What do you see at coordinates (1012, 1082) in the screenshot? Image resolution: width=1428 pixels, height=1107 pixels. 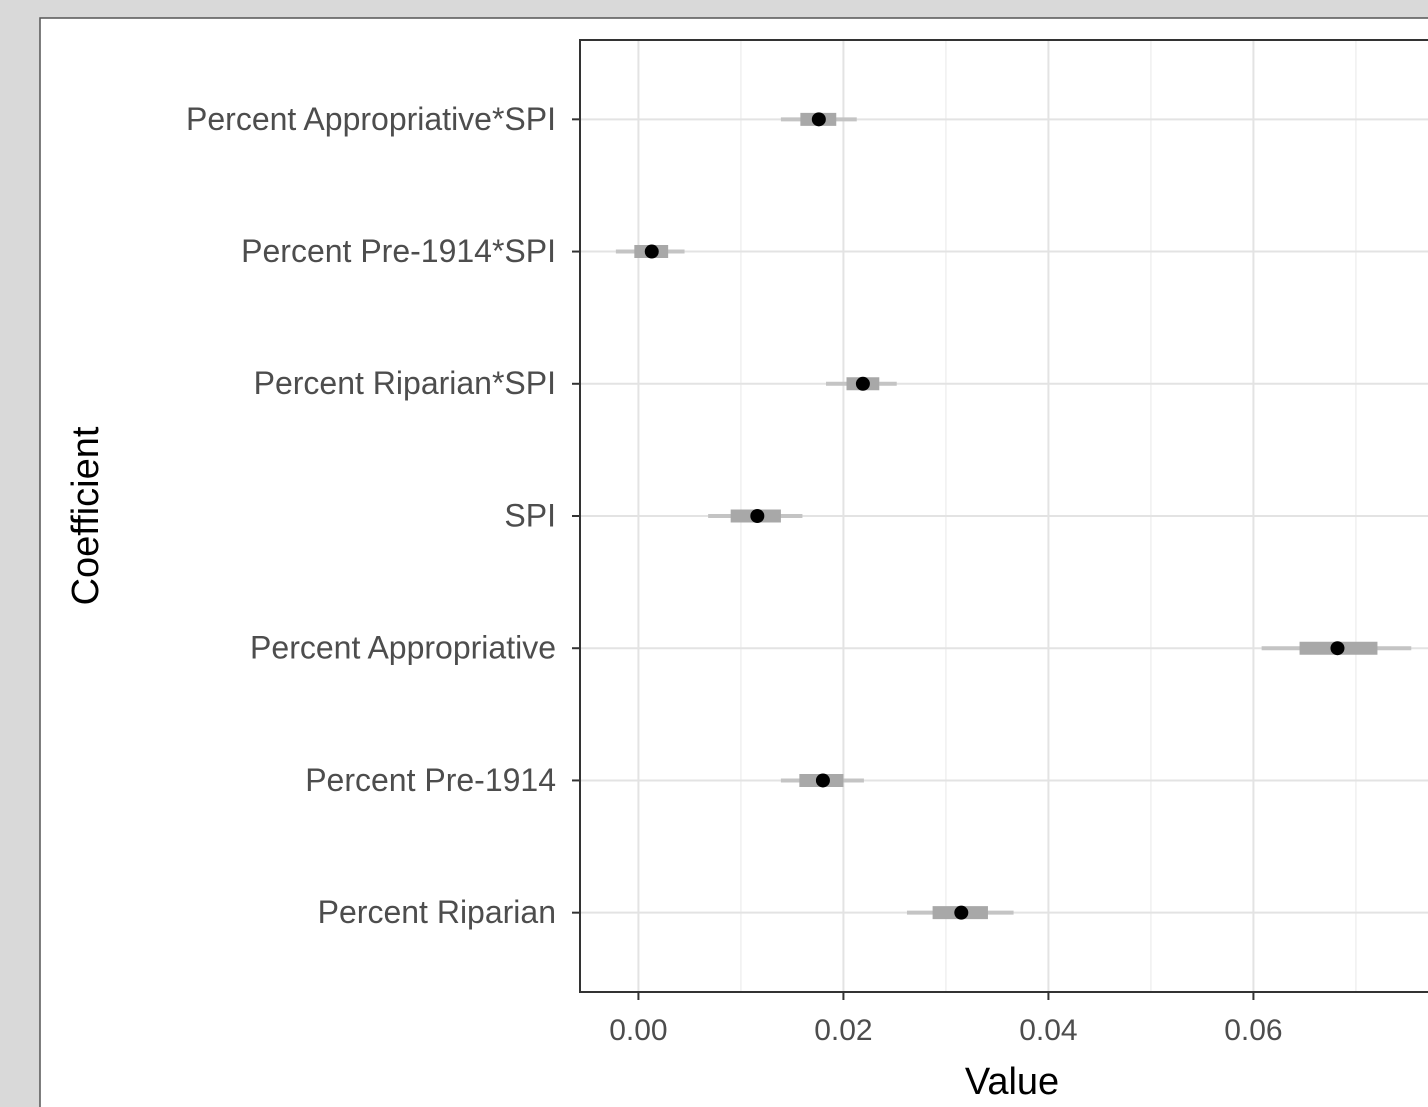 I see `x-axis-title: Value` at bounding box center [1012, 1082].